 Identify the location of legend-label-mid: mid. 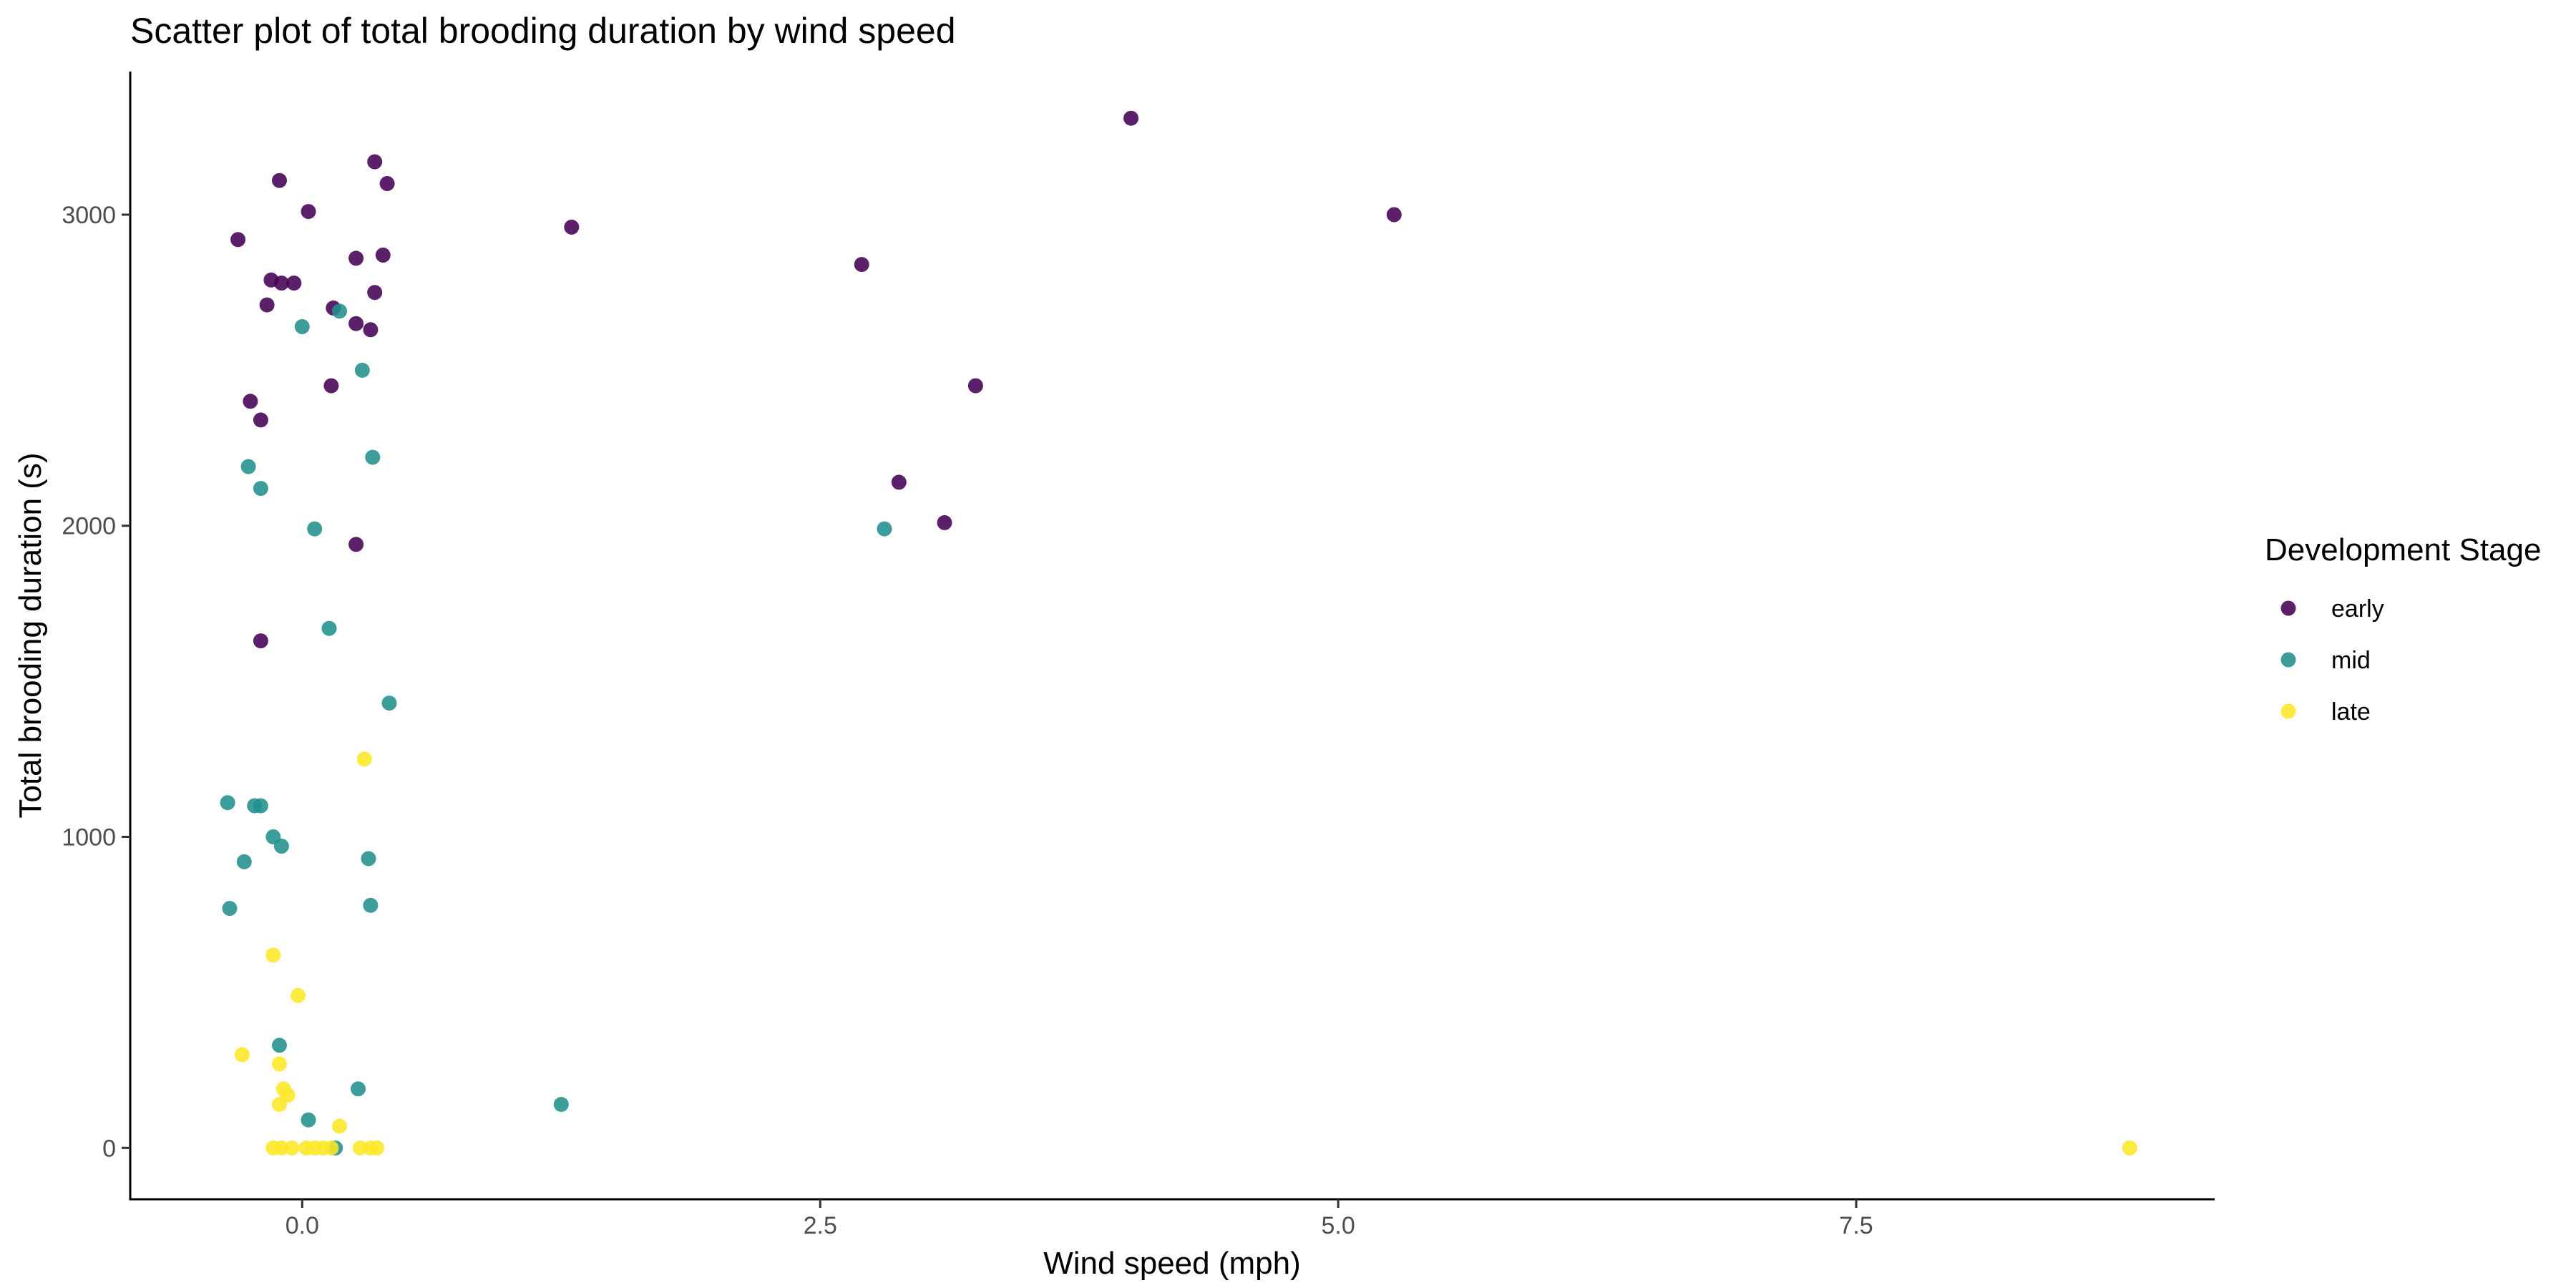
(2351, 660).